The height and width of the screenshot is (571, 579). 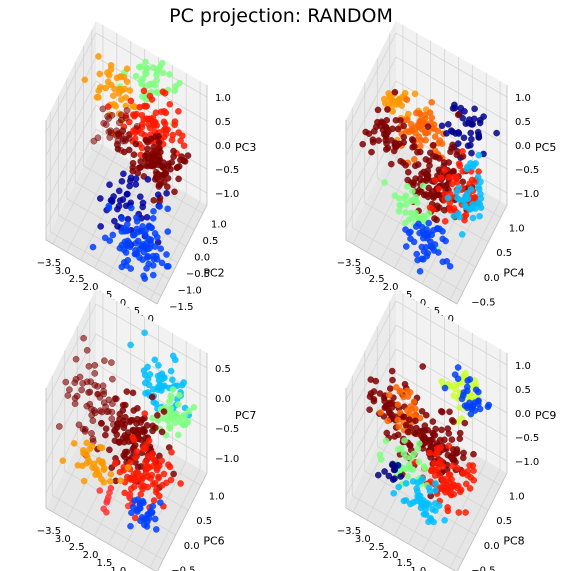 I want to click on x-tick-label: 3.0, so click(x=363, y=539).